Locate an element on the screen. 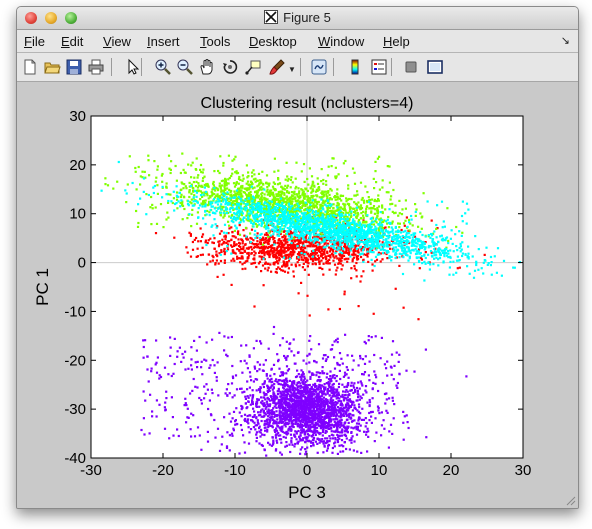  brush-icon is located at coordinates (277, 67).